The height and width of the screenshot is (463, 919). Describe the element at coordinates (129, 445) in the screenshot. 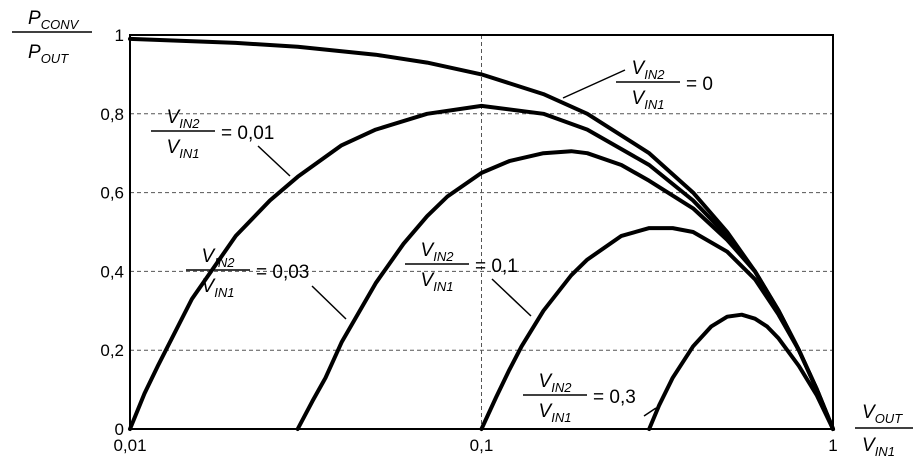

I see `x-tick-label: 0,01` at that location.